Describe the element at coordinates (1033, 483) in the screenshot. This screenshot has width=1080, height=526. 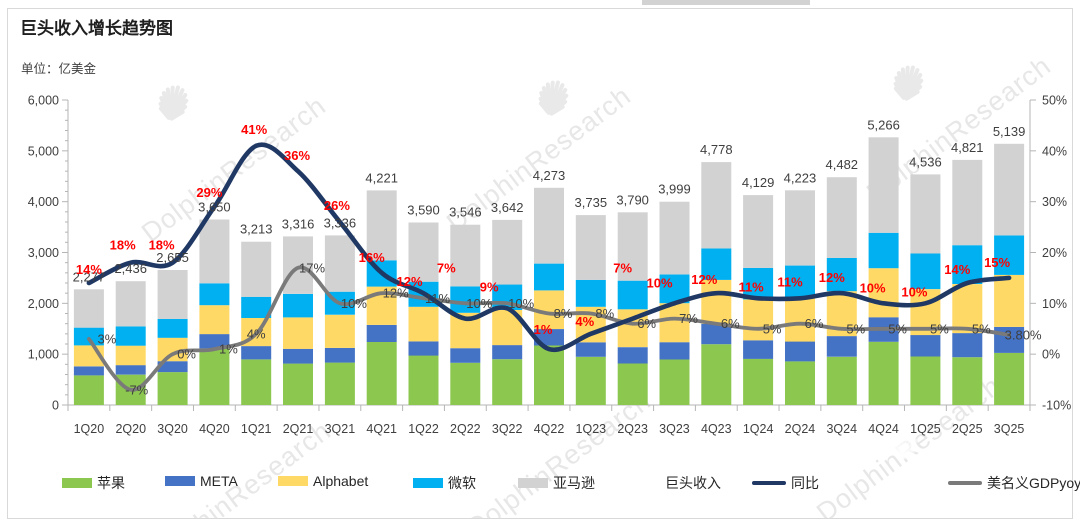
I see `legend-label: 美名义GDPyoy` at that location.